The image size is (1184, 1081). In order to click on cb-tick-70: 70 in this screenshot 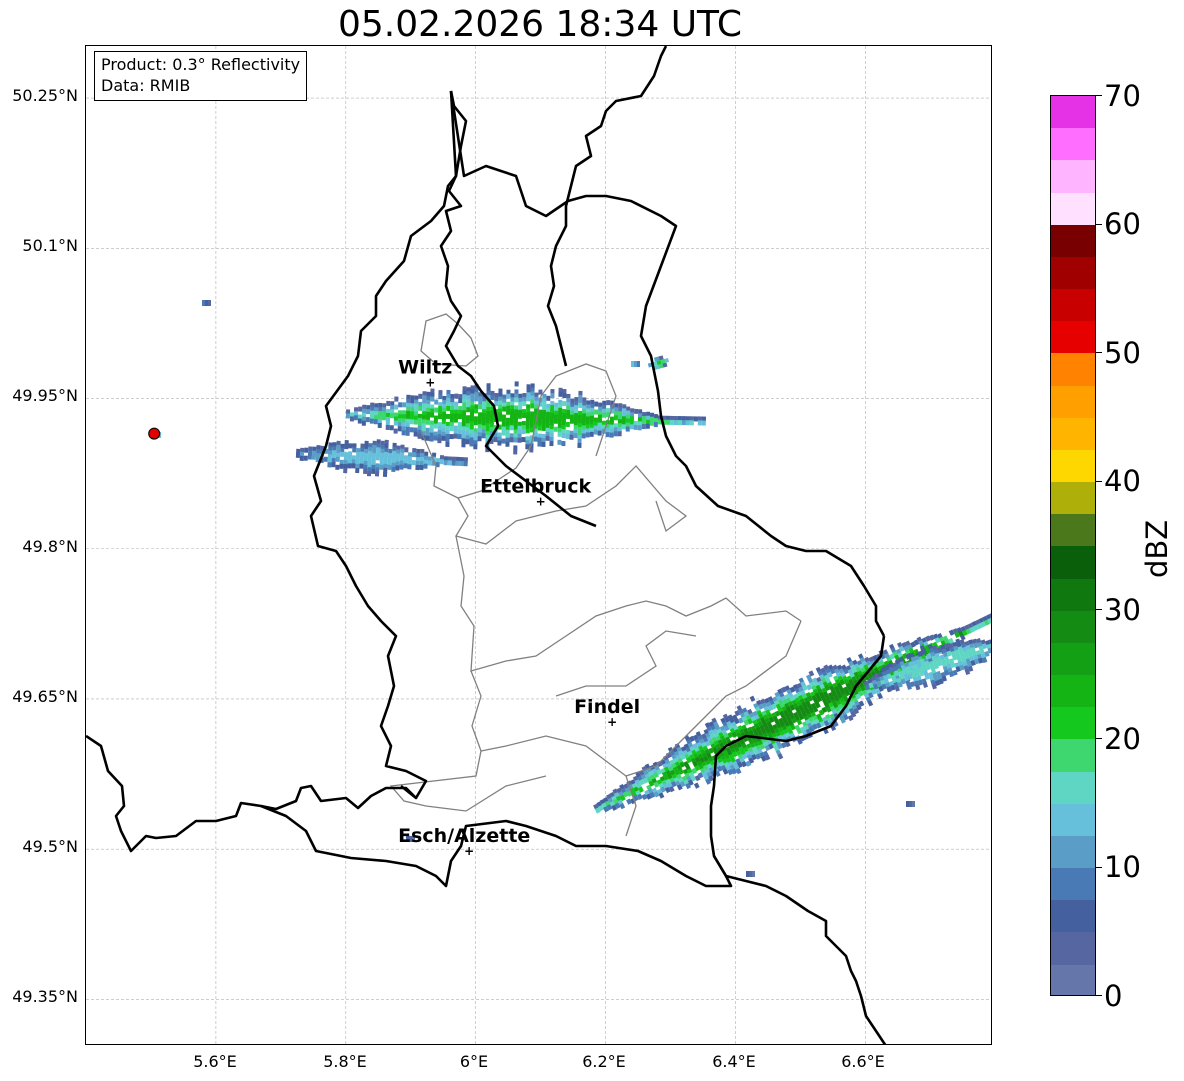, I will do `click(1122, 96)`.